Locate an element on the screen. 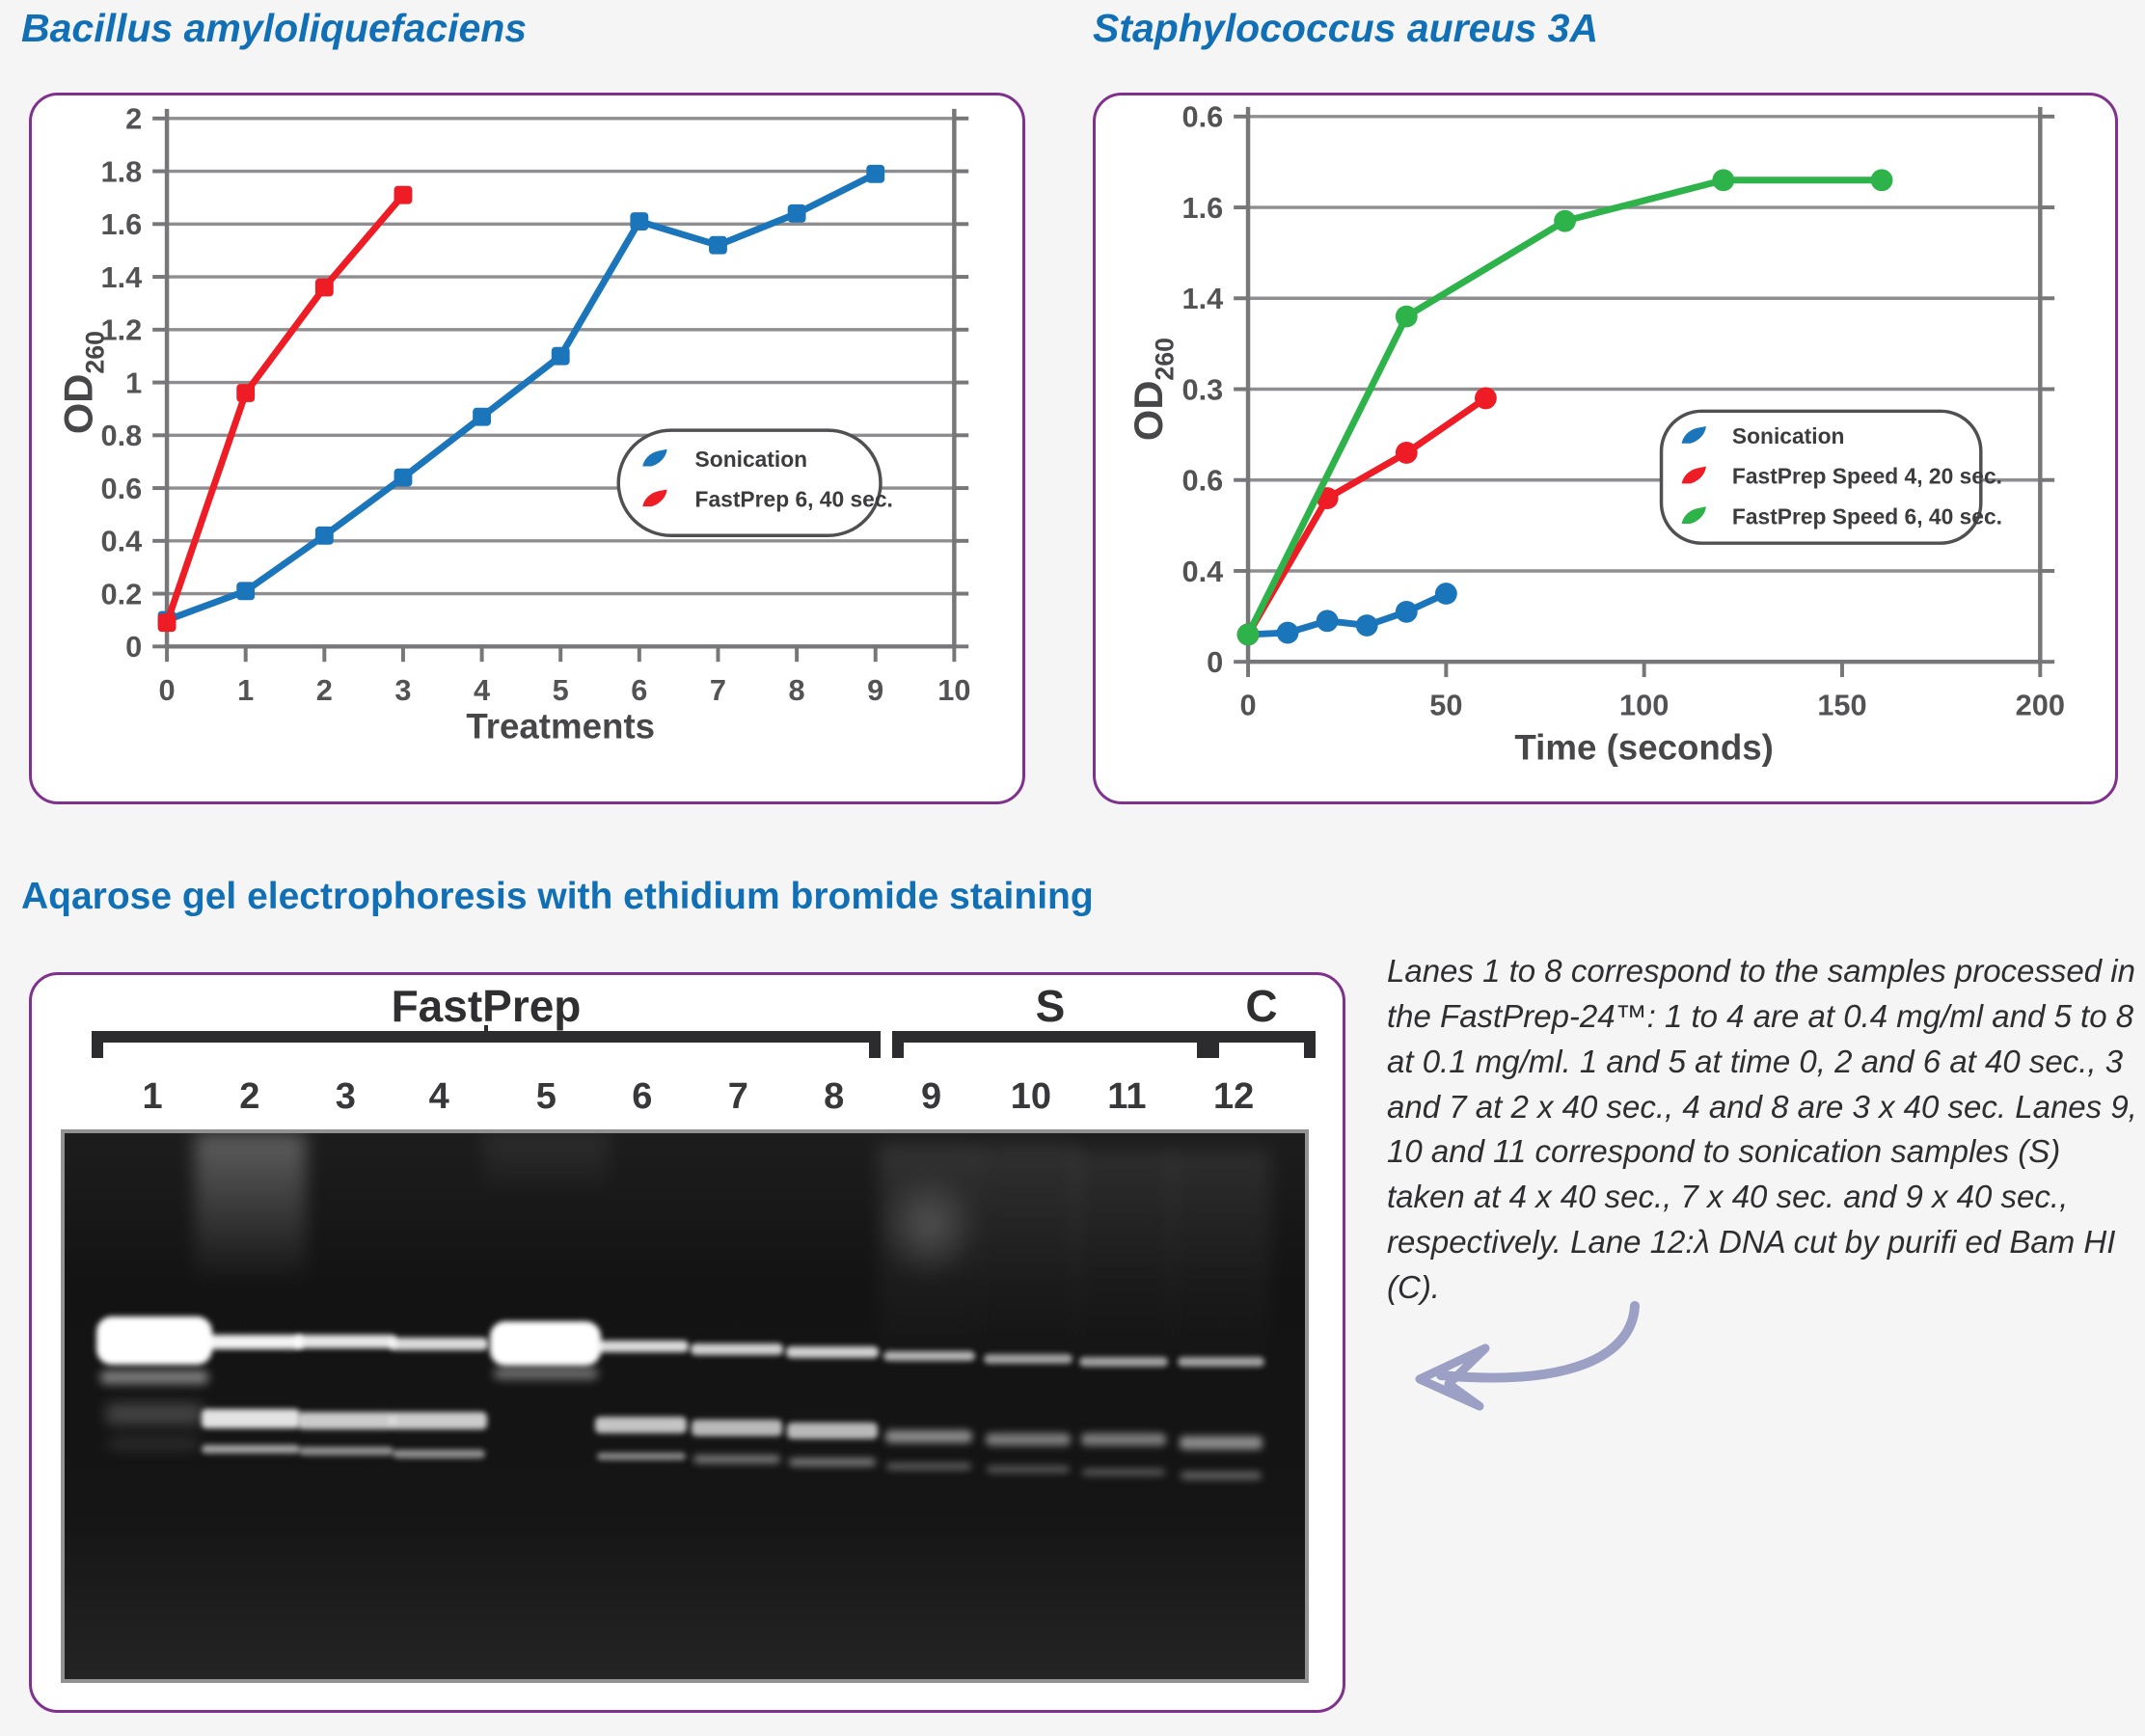 The width and height of the screenshot is (2145, 1736). svg-text: FastPrep Speed 6, 40 sec. is located at coordinates (1867, 516).